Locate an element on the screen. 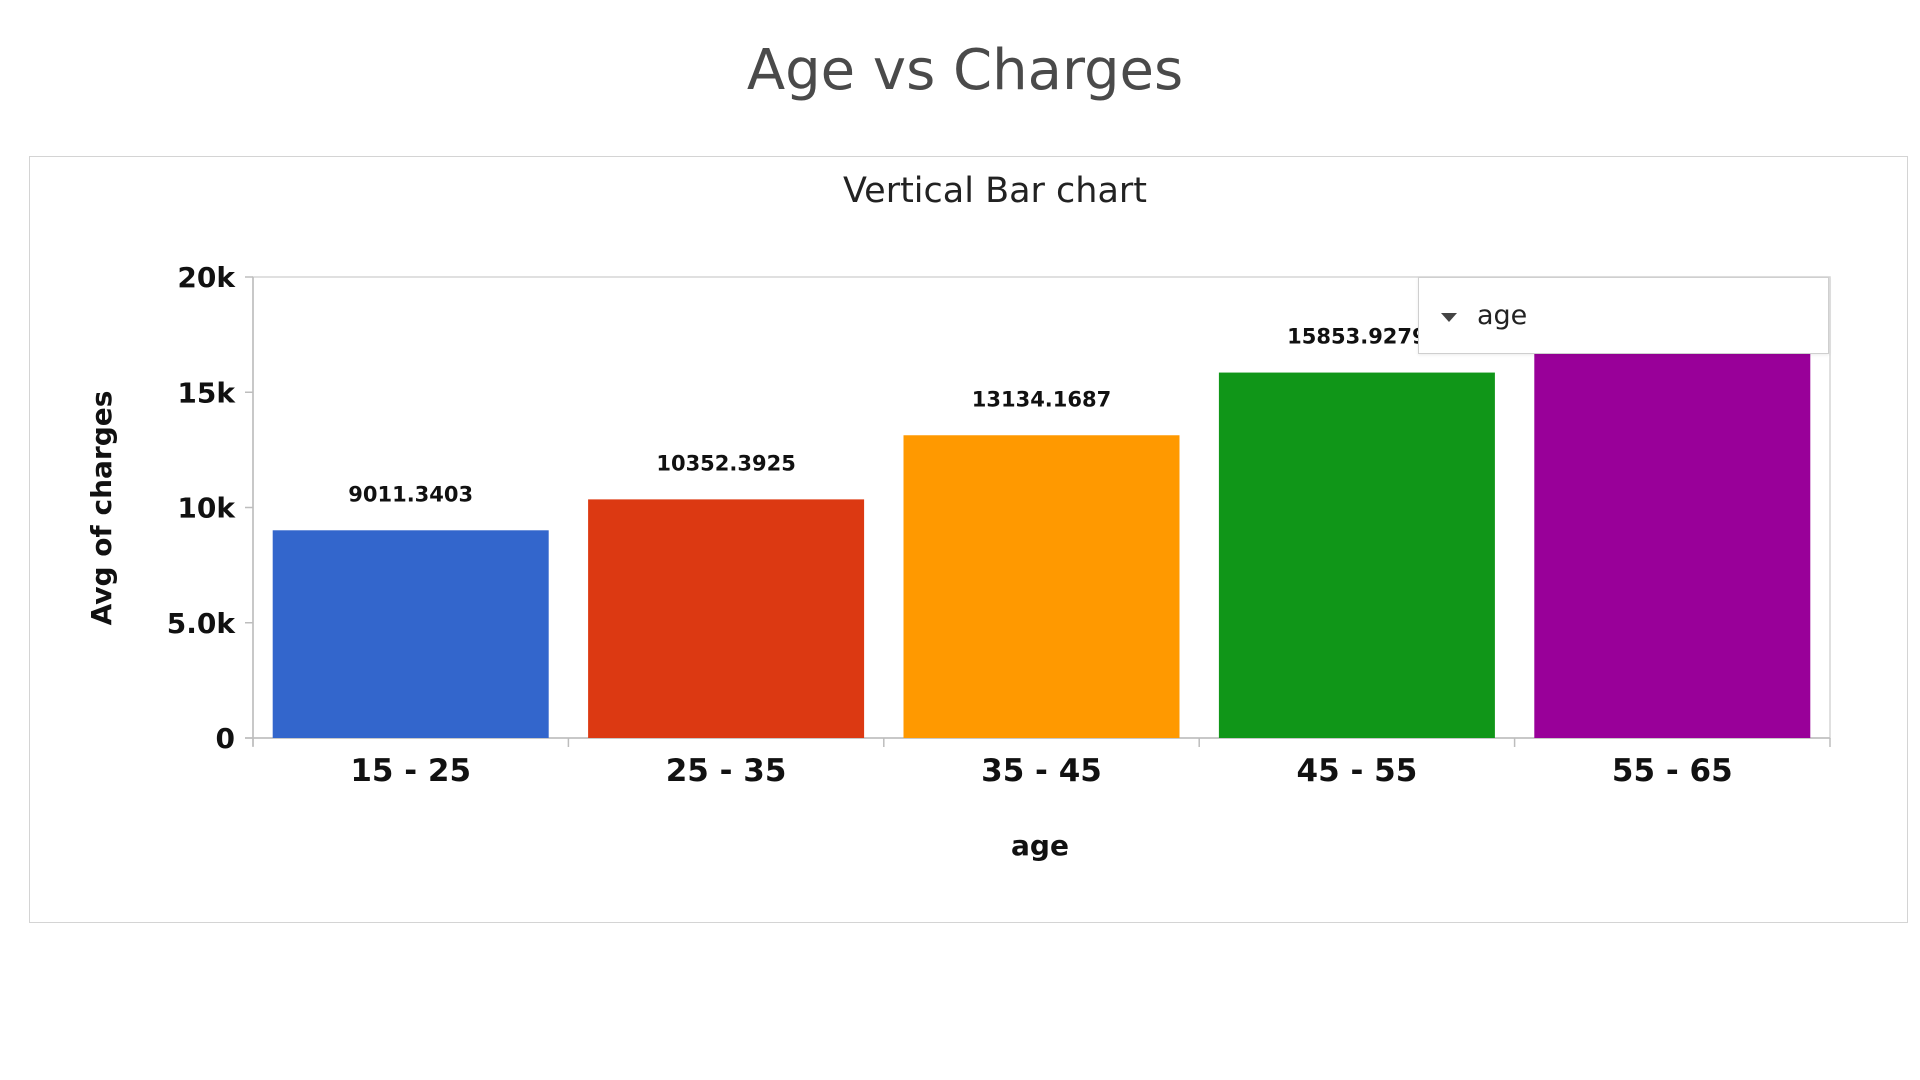  x-axis-title: age is located at coordinates (1040, 845).